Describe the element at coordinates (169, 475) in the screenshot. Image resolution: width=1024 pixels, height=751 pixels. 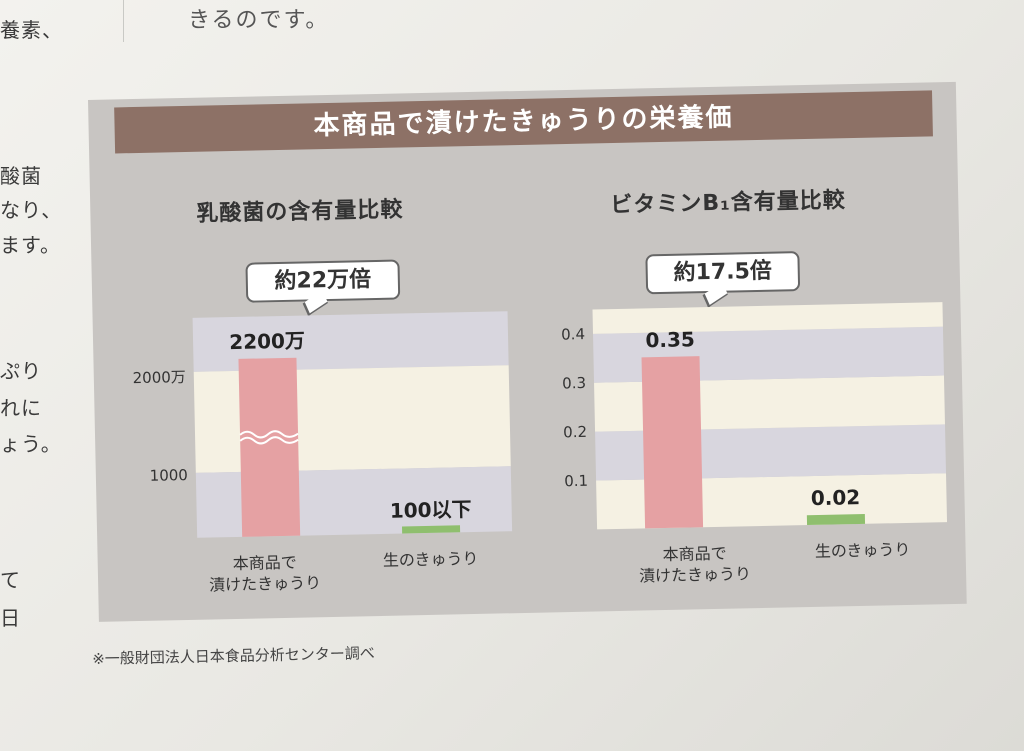
I see `y-tick-label: 1000` at that location.